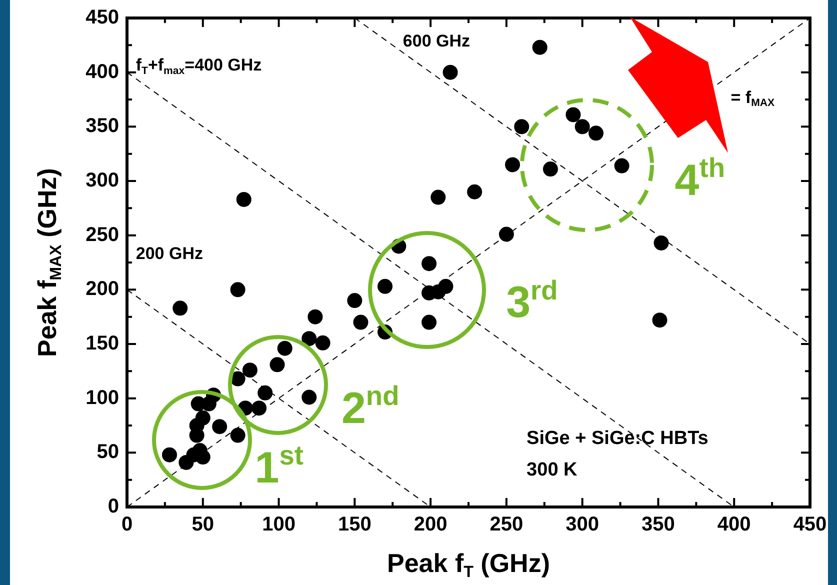 The height and width of the screenshot is (585, 837). Describe the element at coordinates (102, 17) in the screenshot. I see `y-tick-label: 450` at that location.